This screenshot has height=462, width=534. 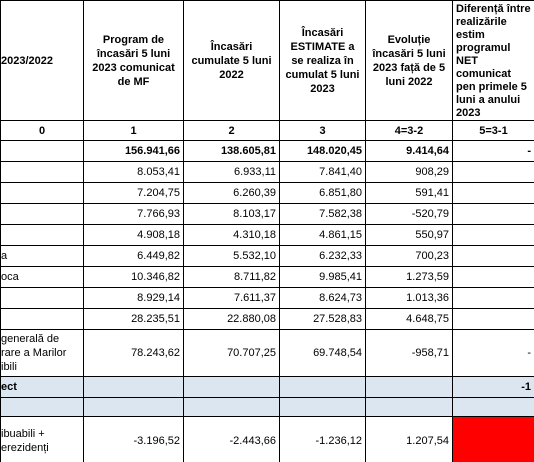 What do you see at coordinates (133, 298) in the screenshot?
I see `value-cell: 8.929,14` at bounding box center [133, 298].